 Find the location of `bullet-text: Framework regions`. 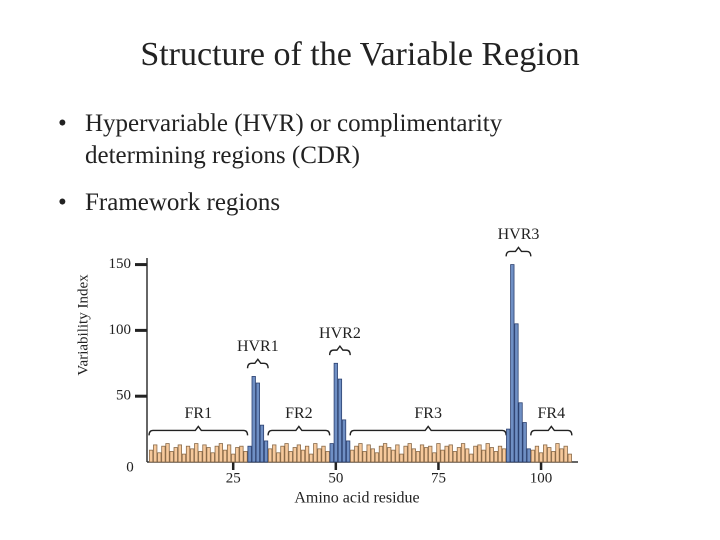

bullet-text: Framework regions is located at coordinates (183, 202).